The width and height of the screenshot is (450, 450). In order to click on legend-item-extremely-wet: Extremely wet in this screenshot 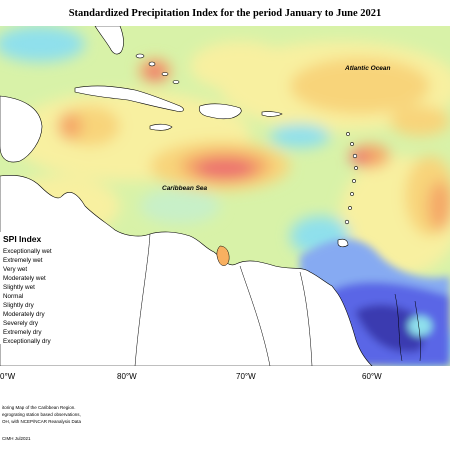, I will do `click(23, 260)`.